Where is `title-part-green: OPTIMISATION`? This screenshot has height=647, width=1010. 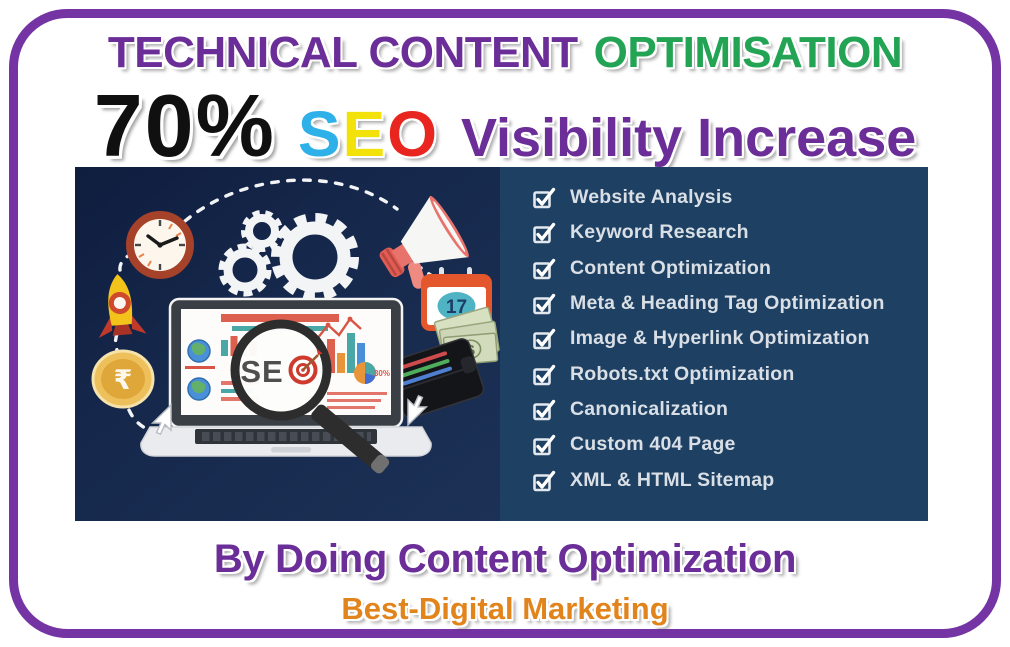 title-part-green: OPTIMISATION is located at coordinates (748, 52).